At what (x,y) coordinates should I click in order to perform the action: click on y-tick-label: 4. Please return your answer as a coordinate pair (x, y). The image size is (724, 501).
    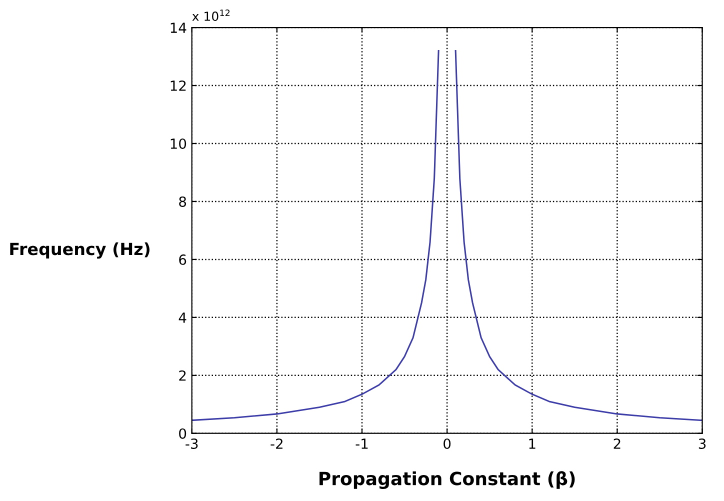
    Looking at the image, I should click on (182, 317).